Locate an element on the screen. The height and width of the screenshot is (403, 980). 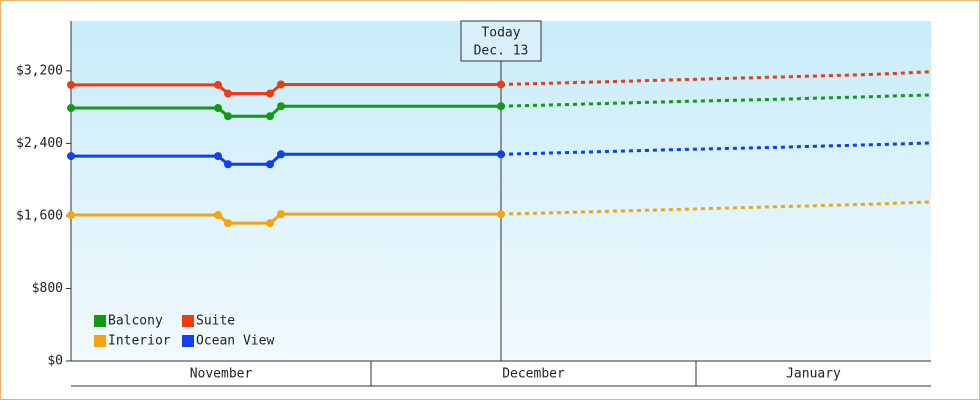
y-tick-label: $0 is located at coordinates (55, 361).